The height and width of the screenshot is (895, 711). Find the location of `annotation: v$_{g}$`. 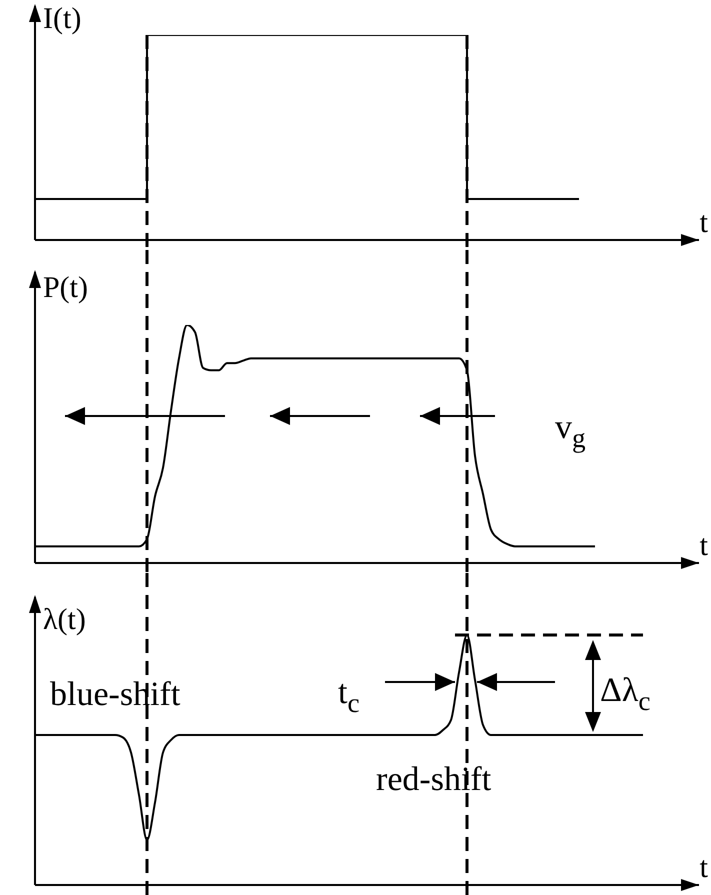

annotation: v$_{g}$ is located at coordinates (570, 431).